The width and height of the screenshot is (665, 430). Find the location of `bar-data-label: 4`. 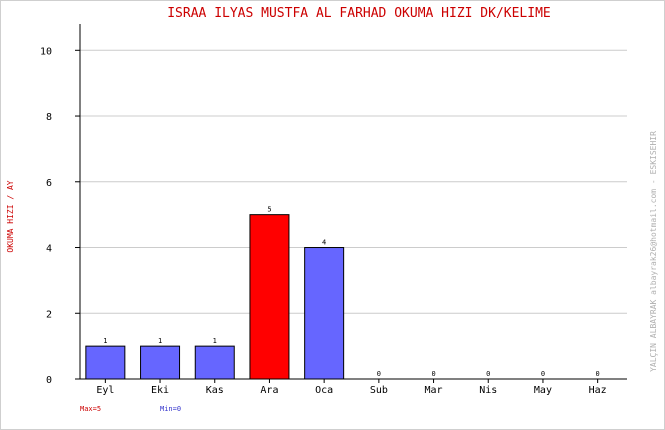

bar-data-label: 4 is located at coordinates (324, 243).